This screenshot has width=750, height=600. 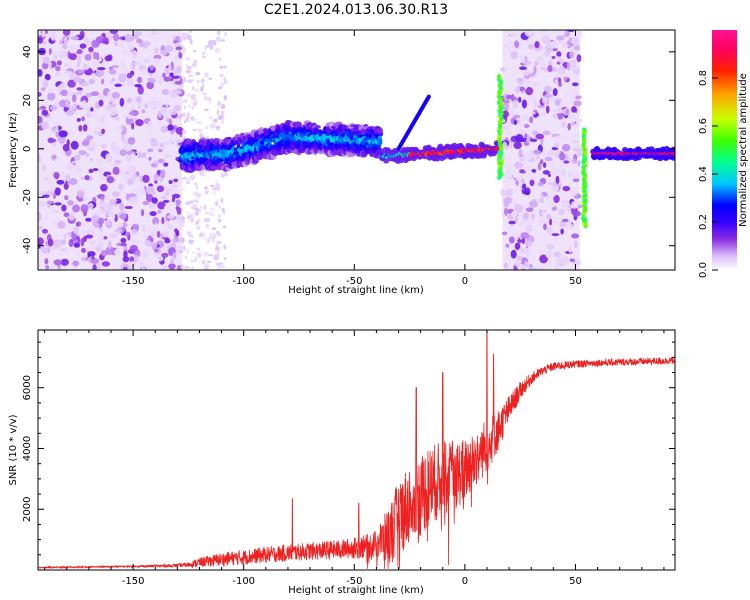 I want to click on y-tick-label: -40, so click(x=27, y=246).